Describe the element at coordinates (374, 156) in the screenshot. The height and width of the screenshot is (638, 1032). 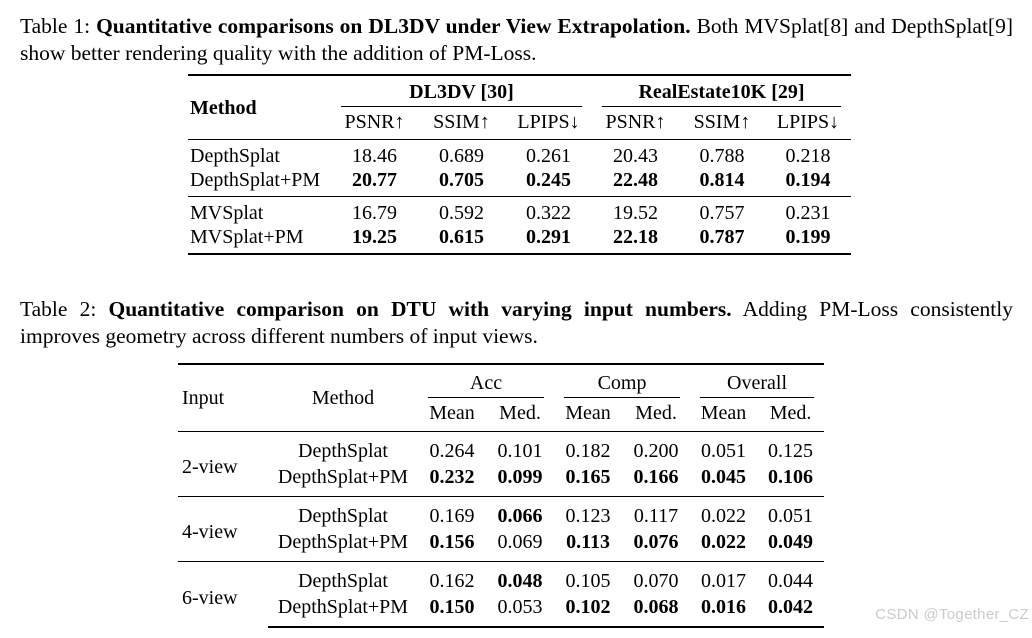
I see `metric-value: 18.46` at that location.